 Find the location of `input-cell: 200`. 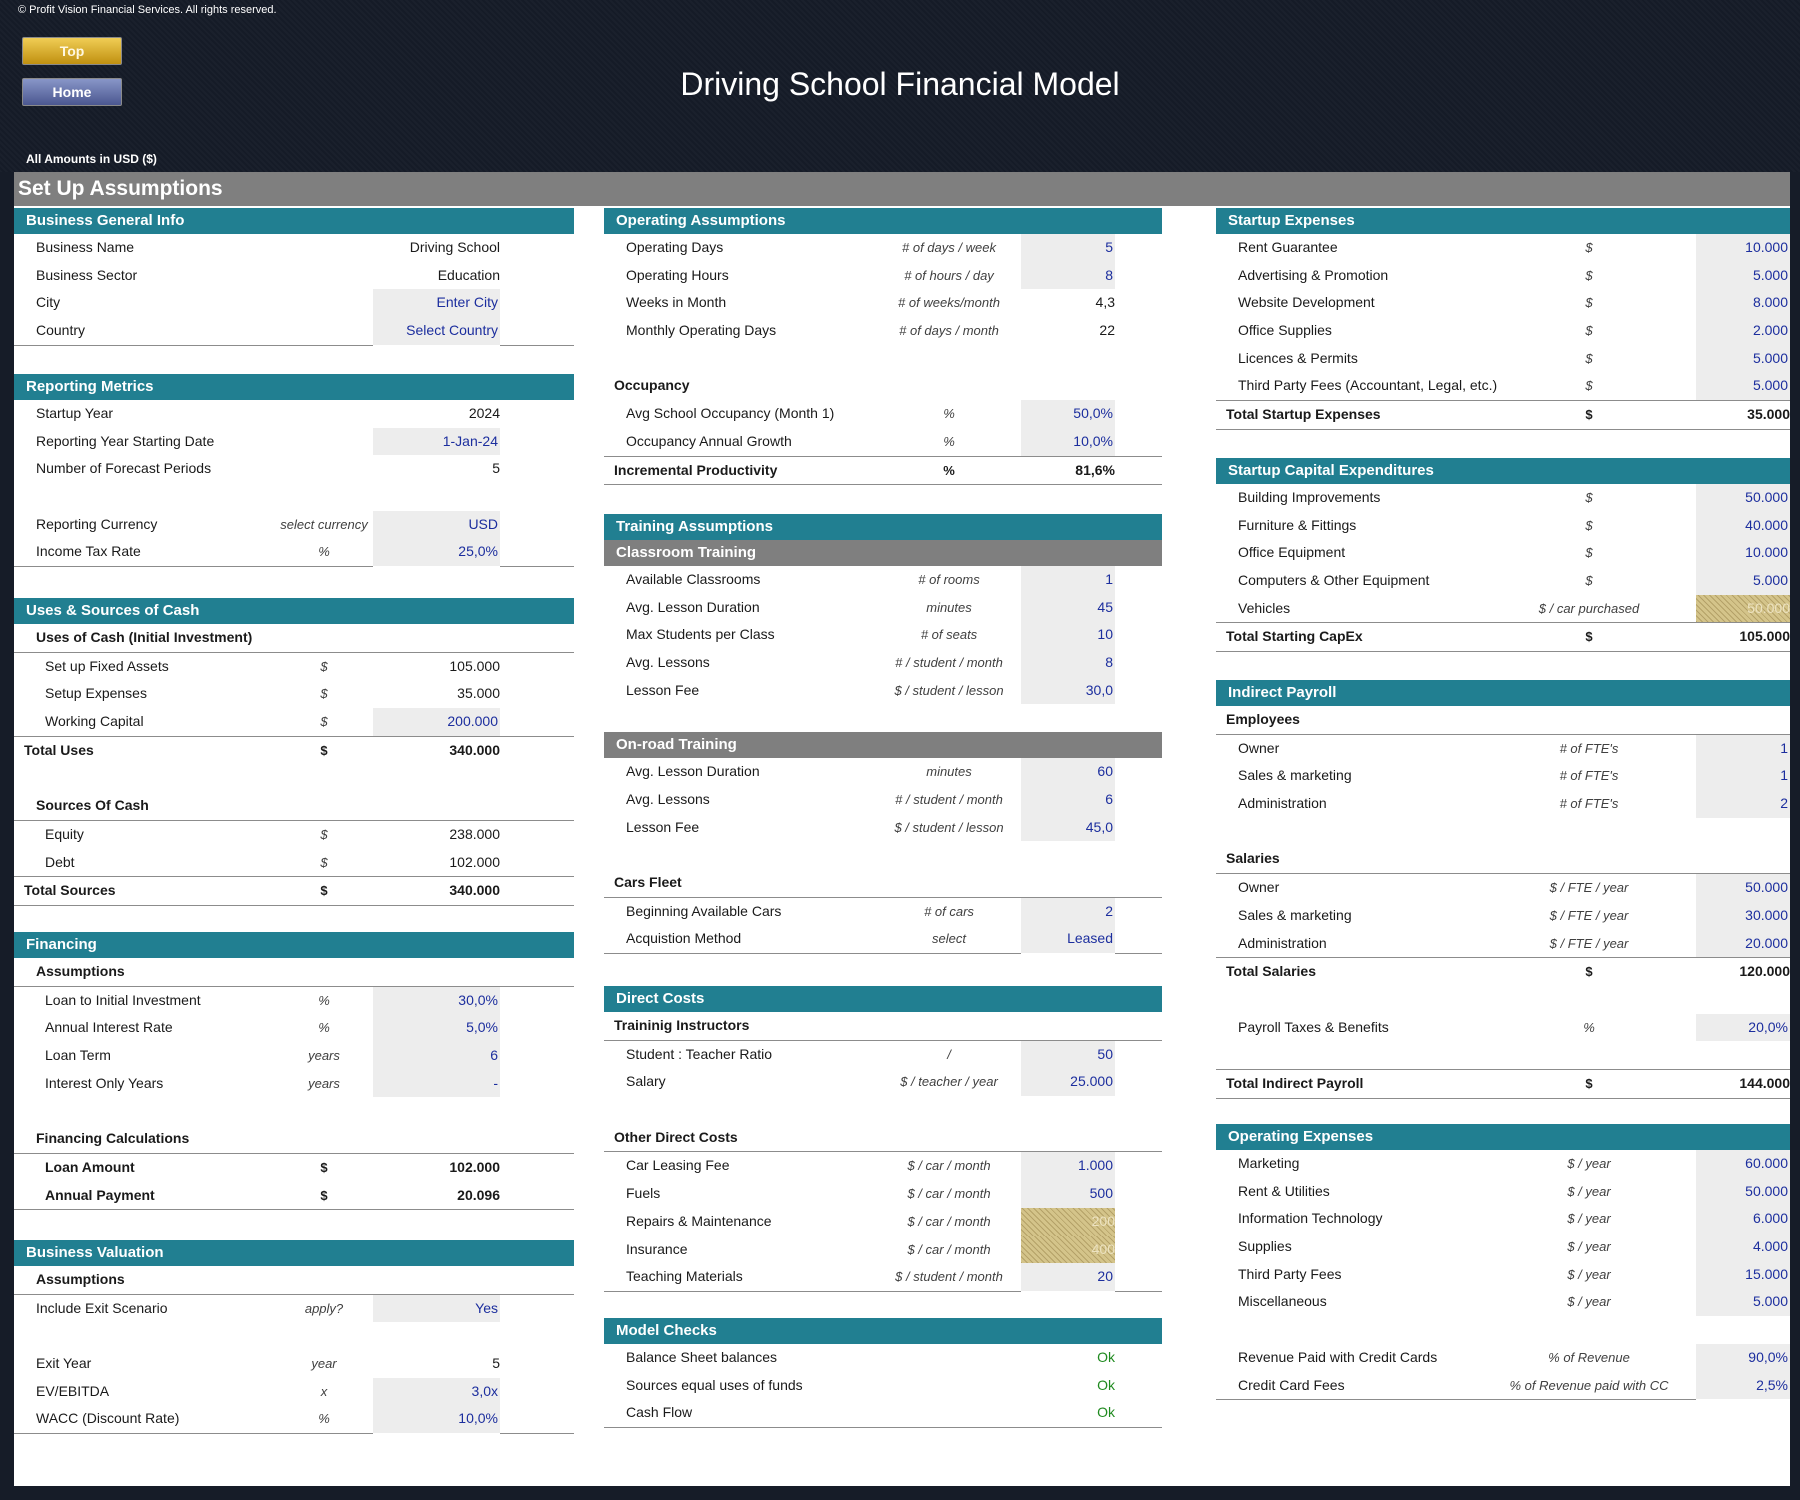

input-cell: 200 is located at coordinates (1068, 1221).